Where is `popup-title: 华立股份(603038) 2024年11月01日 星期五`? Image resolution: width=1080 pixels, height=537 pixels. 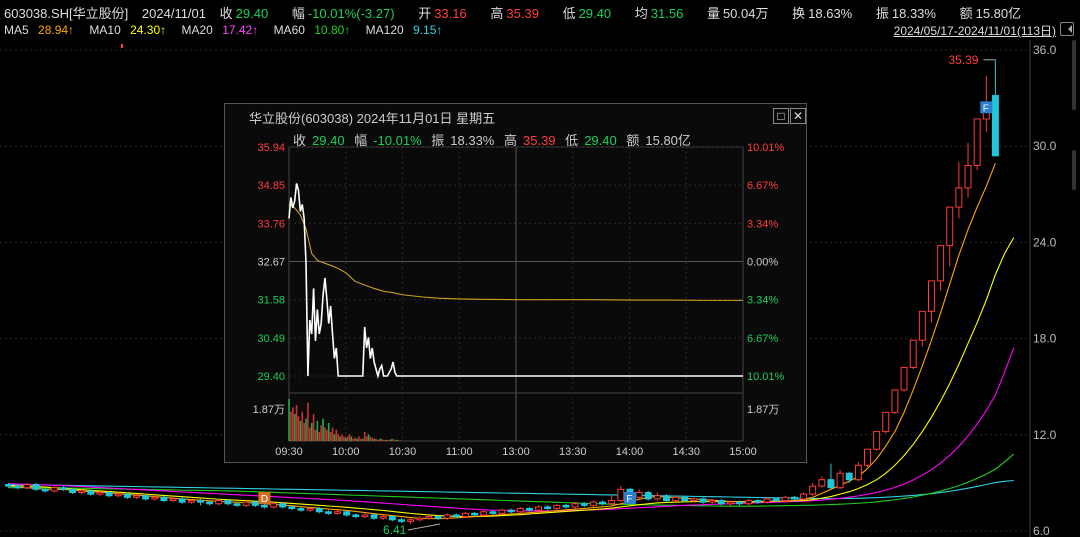
popup-title: 华立股份(603038) 2024年11月01日 星期五 is located at coordinates (372, 118).